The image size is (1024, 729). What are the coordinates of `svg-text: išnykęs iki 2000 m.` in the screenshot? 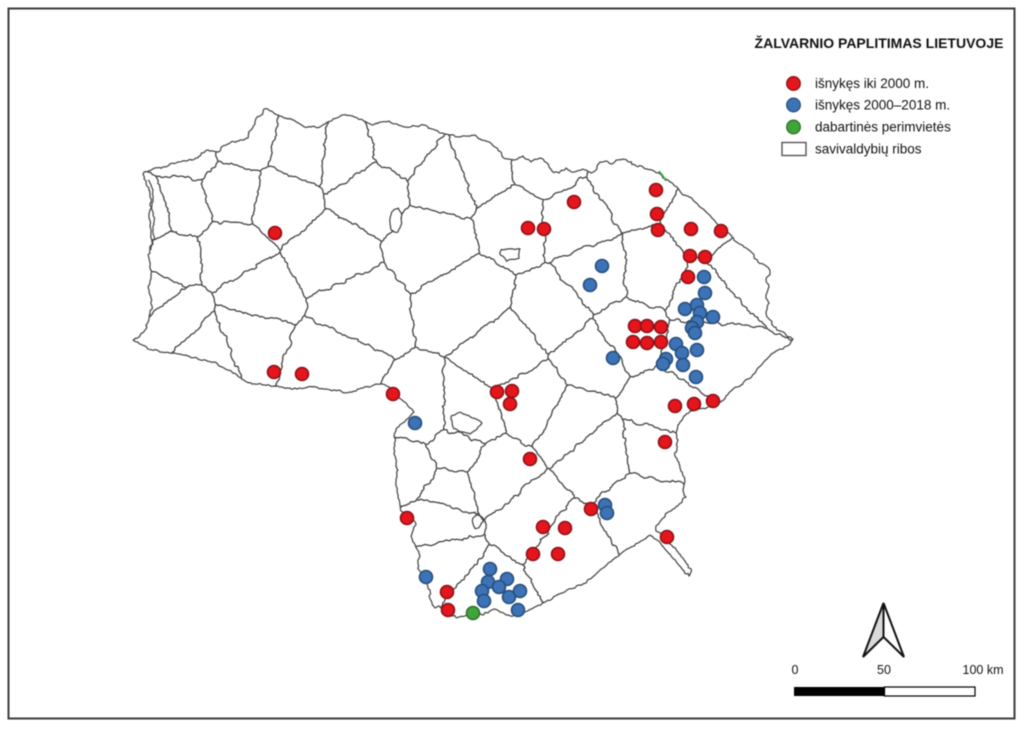 It's located at (872, 83).